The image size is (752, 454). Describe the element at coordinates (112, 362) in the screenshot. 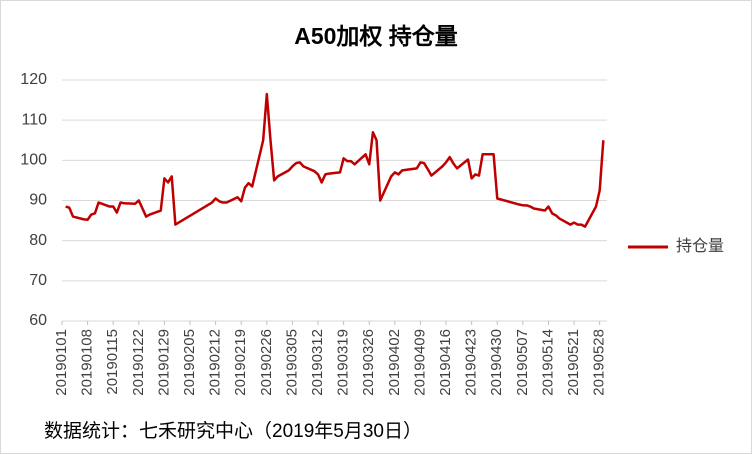

I see `x-tick-label: 20190115` at that location.